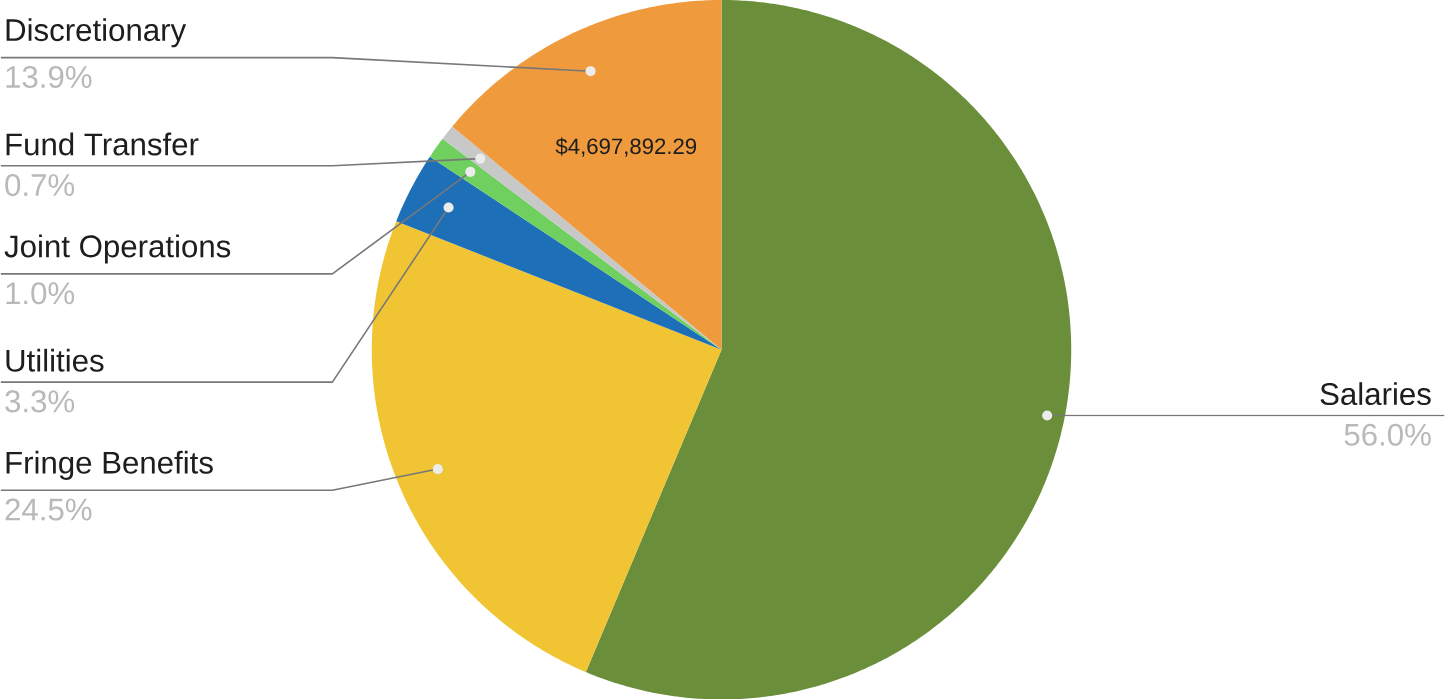  What do you see at coordinates (55, 360) in the screenshot?
I see `slice-label: Utilities` at bounding box center [55, 360].